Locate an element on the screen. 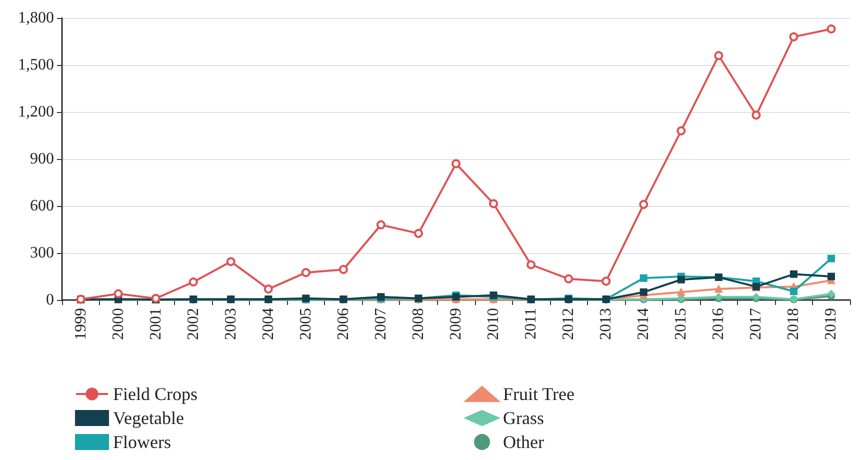 Image resolution: width=860 pixels, height=460 pixels. x-tick-label: 2011 is located at coordinates (531, 324).